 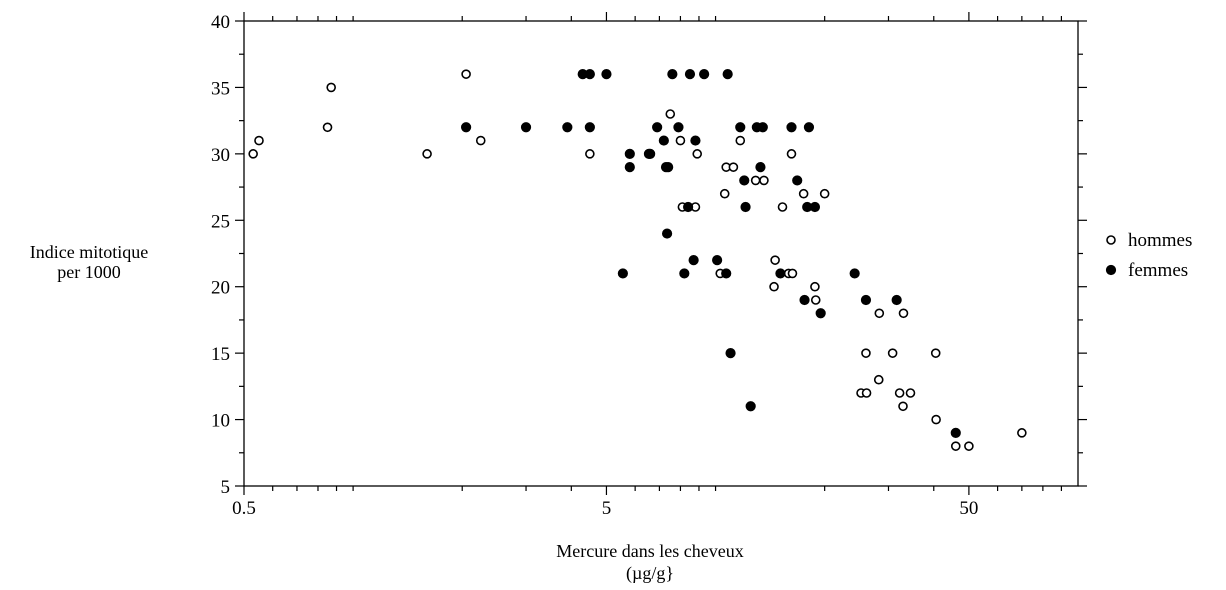 I want to click on y-axis-title-line-2: per 1000, so click(x=88, y=272).